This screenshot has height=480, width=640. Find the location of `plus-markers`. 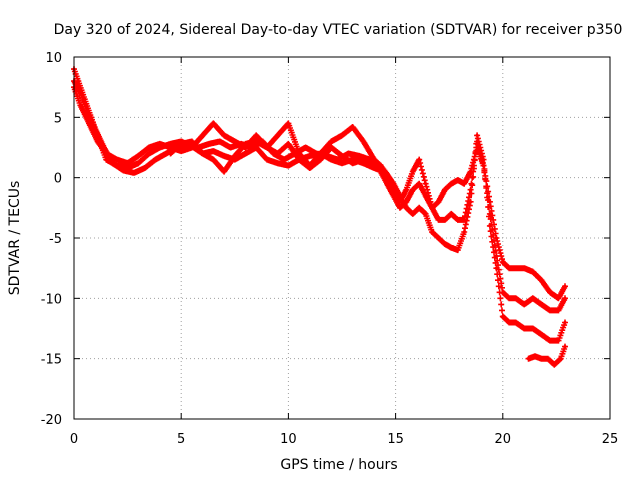

plus-markers is located at coordinates (546, 355).